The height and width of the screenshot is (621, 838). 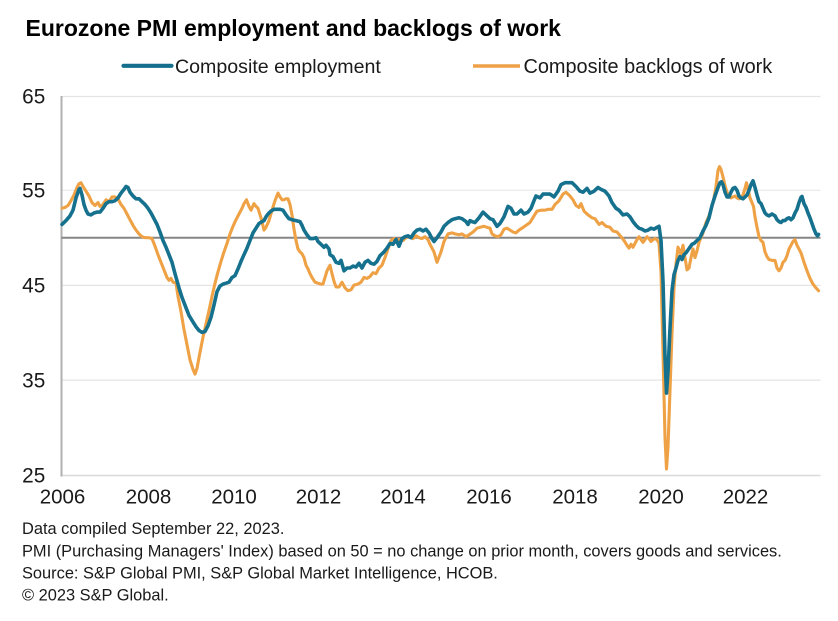 I want to click on svg-text: Composite employment, so click(x=278, y=67).